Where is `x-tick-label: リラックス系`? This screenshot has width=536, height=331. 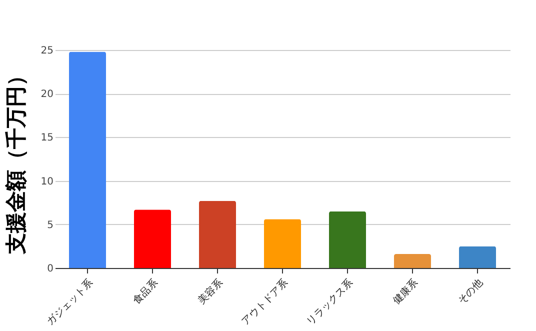 x-tick-label: リラックス系 is located at coordinates (330, 302).